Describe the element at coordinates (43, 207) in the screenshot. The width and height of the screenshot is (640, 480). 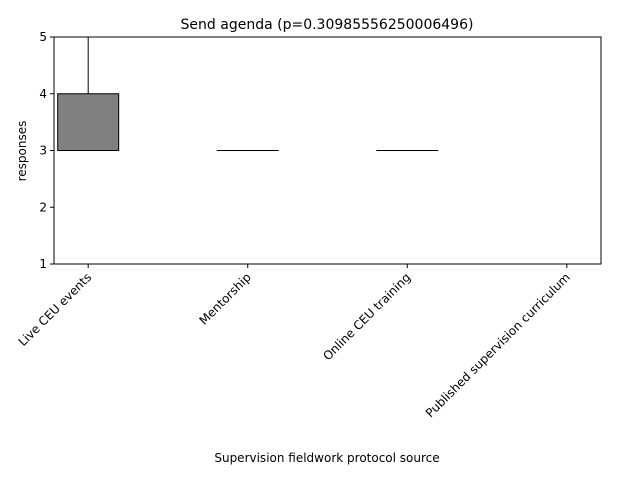
I see `y-tick-label: 2` at that location.